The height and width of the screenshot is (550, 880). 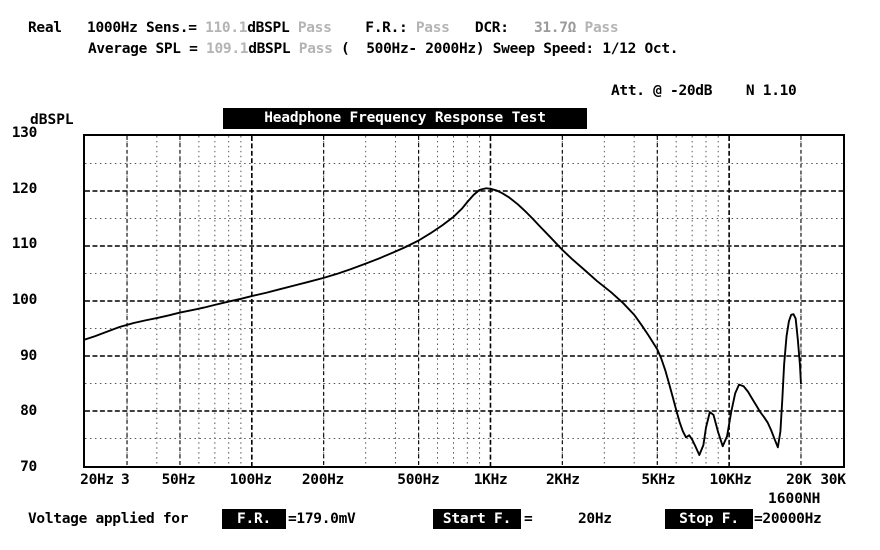 I want to click on x-tick-label: 500Hz, so click(x=418, y=480).